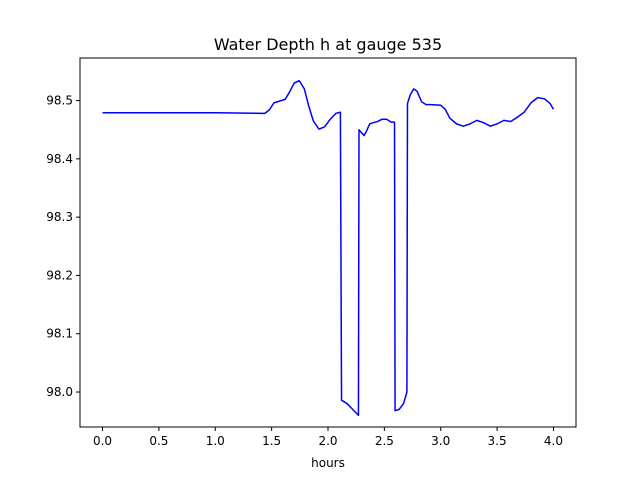 This screenshot has width=640, height=480. What do you see at coordinates (59, 275) in the screenshot?
I see `y-tick-label: 98.2` at bounding box center [59, 275].